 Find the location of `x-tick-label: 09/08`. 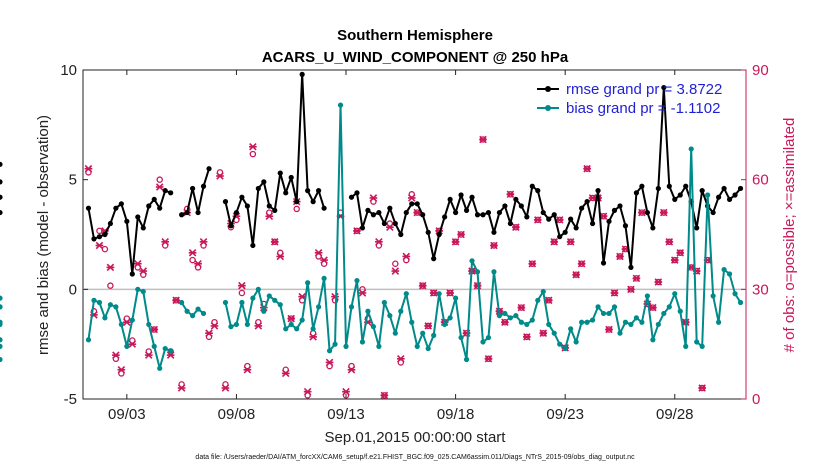

x-tick-label: 09/08 is located at coordinates (237, 414).